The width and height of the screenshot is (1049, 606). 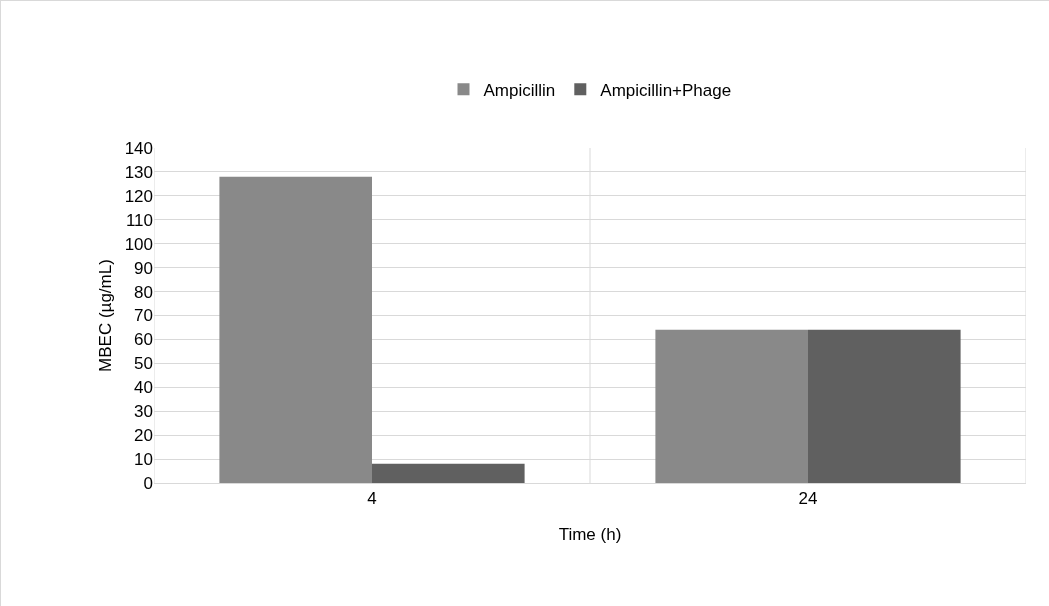 What do you see at coordinates (138, 148) in the screenshot?
I see `y-tick-label: 140` at bounding box center [138, 148].